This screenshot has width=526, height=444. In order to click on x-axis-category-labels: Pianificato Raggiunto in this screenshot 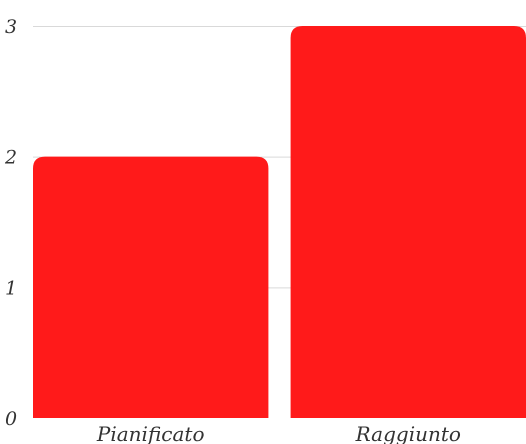, I will do `click(278, 433)`.